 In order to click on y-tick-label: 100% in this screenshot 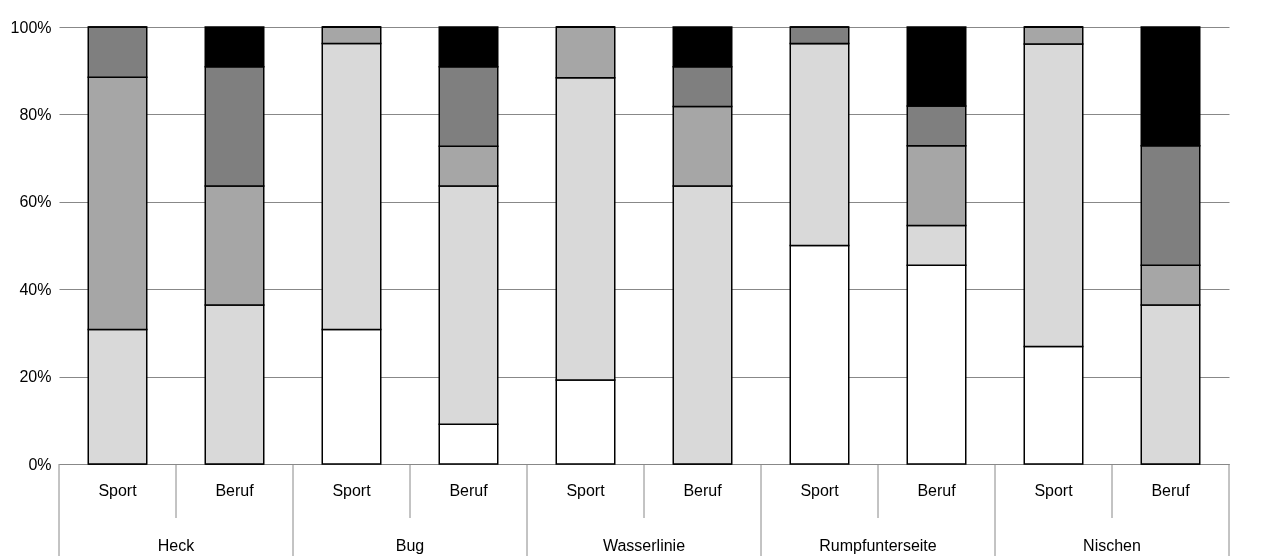, I will do `click(31, 27)`.